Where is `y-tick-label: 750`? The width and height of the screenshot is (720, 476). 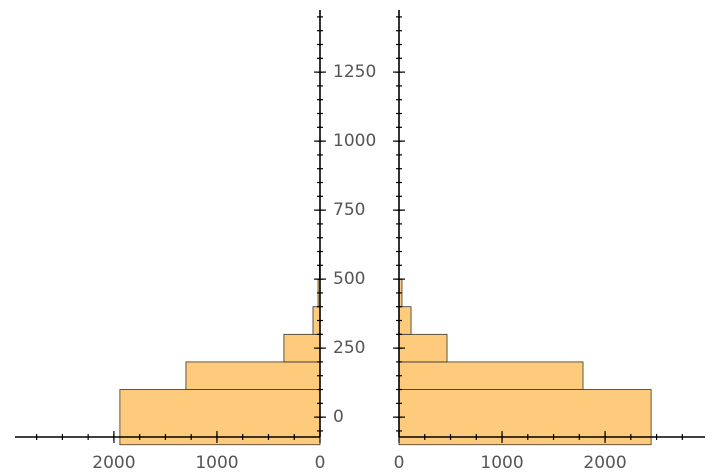
y-tick-label: 750 is located at coordinates (349, 210).